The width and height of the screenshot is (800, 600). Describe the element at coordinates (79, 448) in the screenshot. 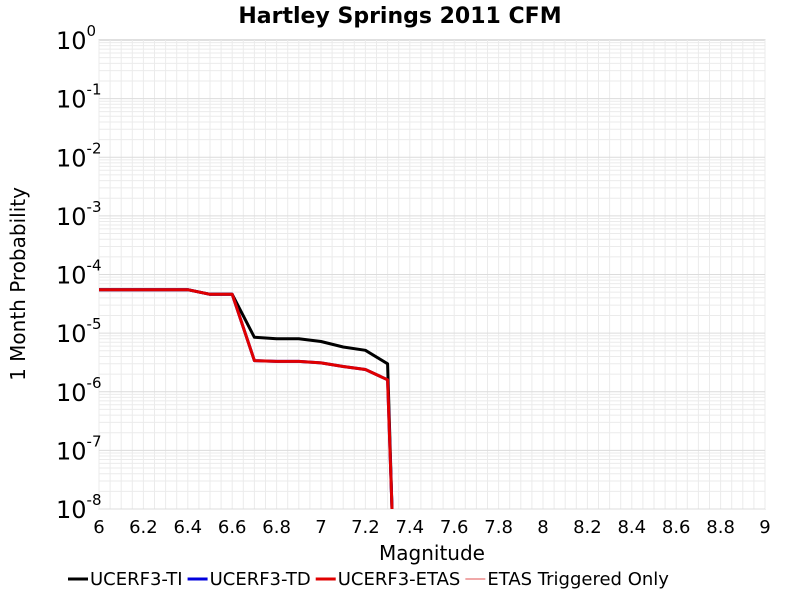

I see `y-tick-label: 10⁻⁷` at that location.